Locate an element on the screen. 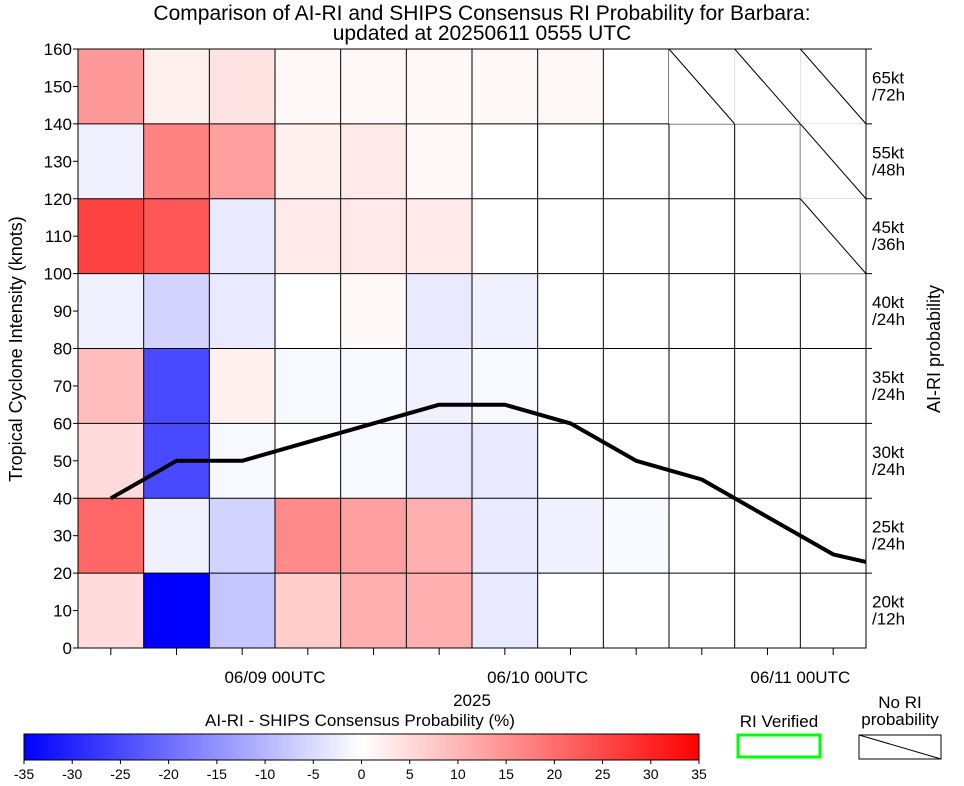 The width and height of the screenshot is (964, 786). y-tick-label: 130 is located at coordinates (58, 161).